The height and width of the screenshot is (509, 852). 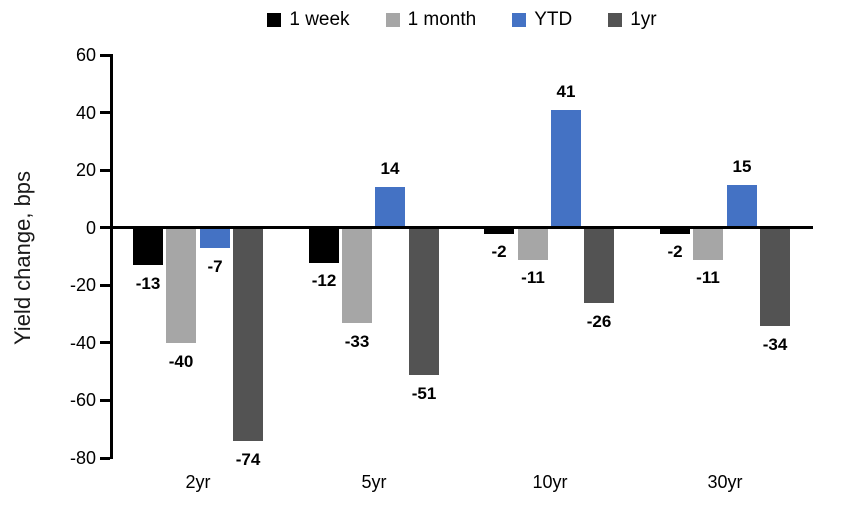 What do you see at coordinates (85, 55) in the screenshot?
I see `y-tick-label-60: 60` at bounding box center [85, 55].